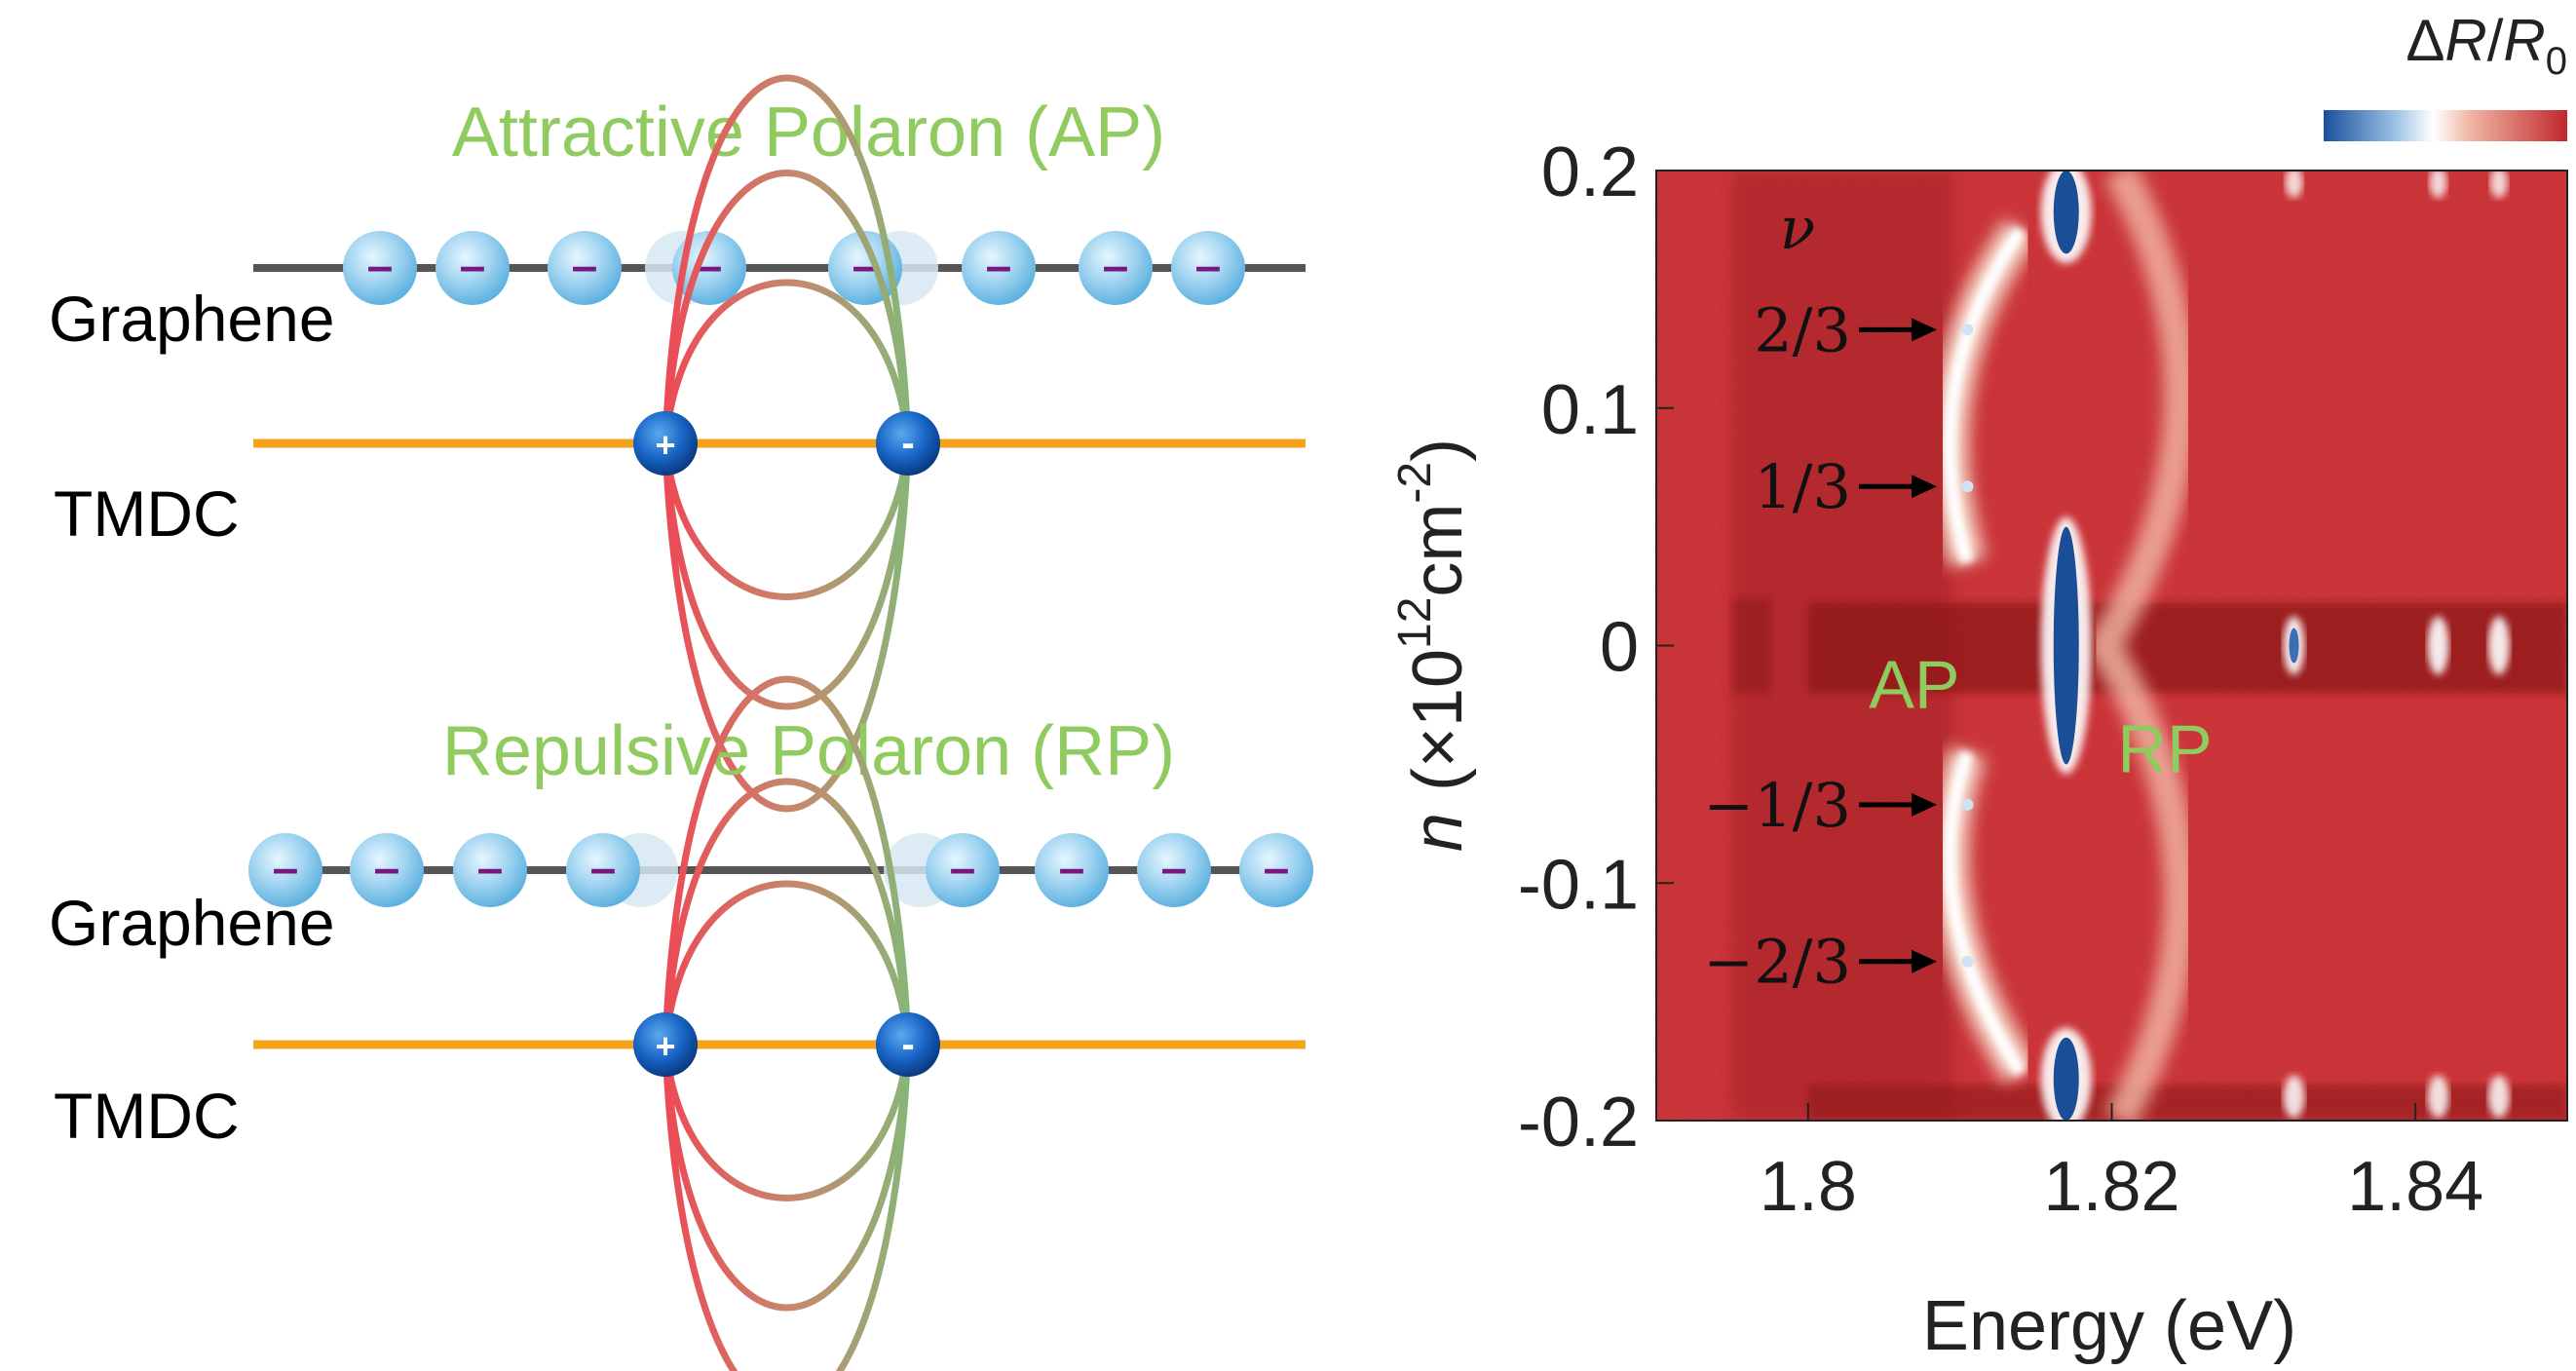 The width and height of the screenshot is (2576, 1371). Describe the element at coordinates (1914, 685) in the screenshot. I see `branch-label: AP` at that location.